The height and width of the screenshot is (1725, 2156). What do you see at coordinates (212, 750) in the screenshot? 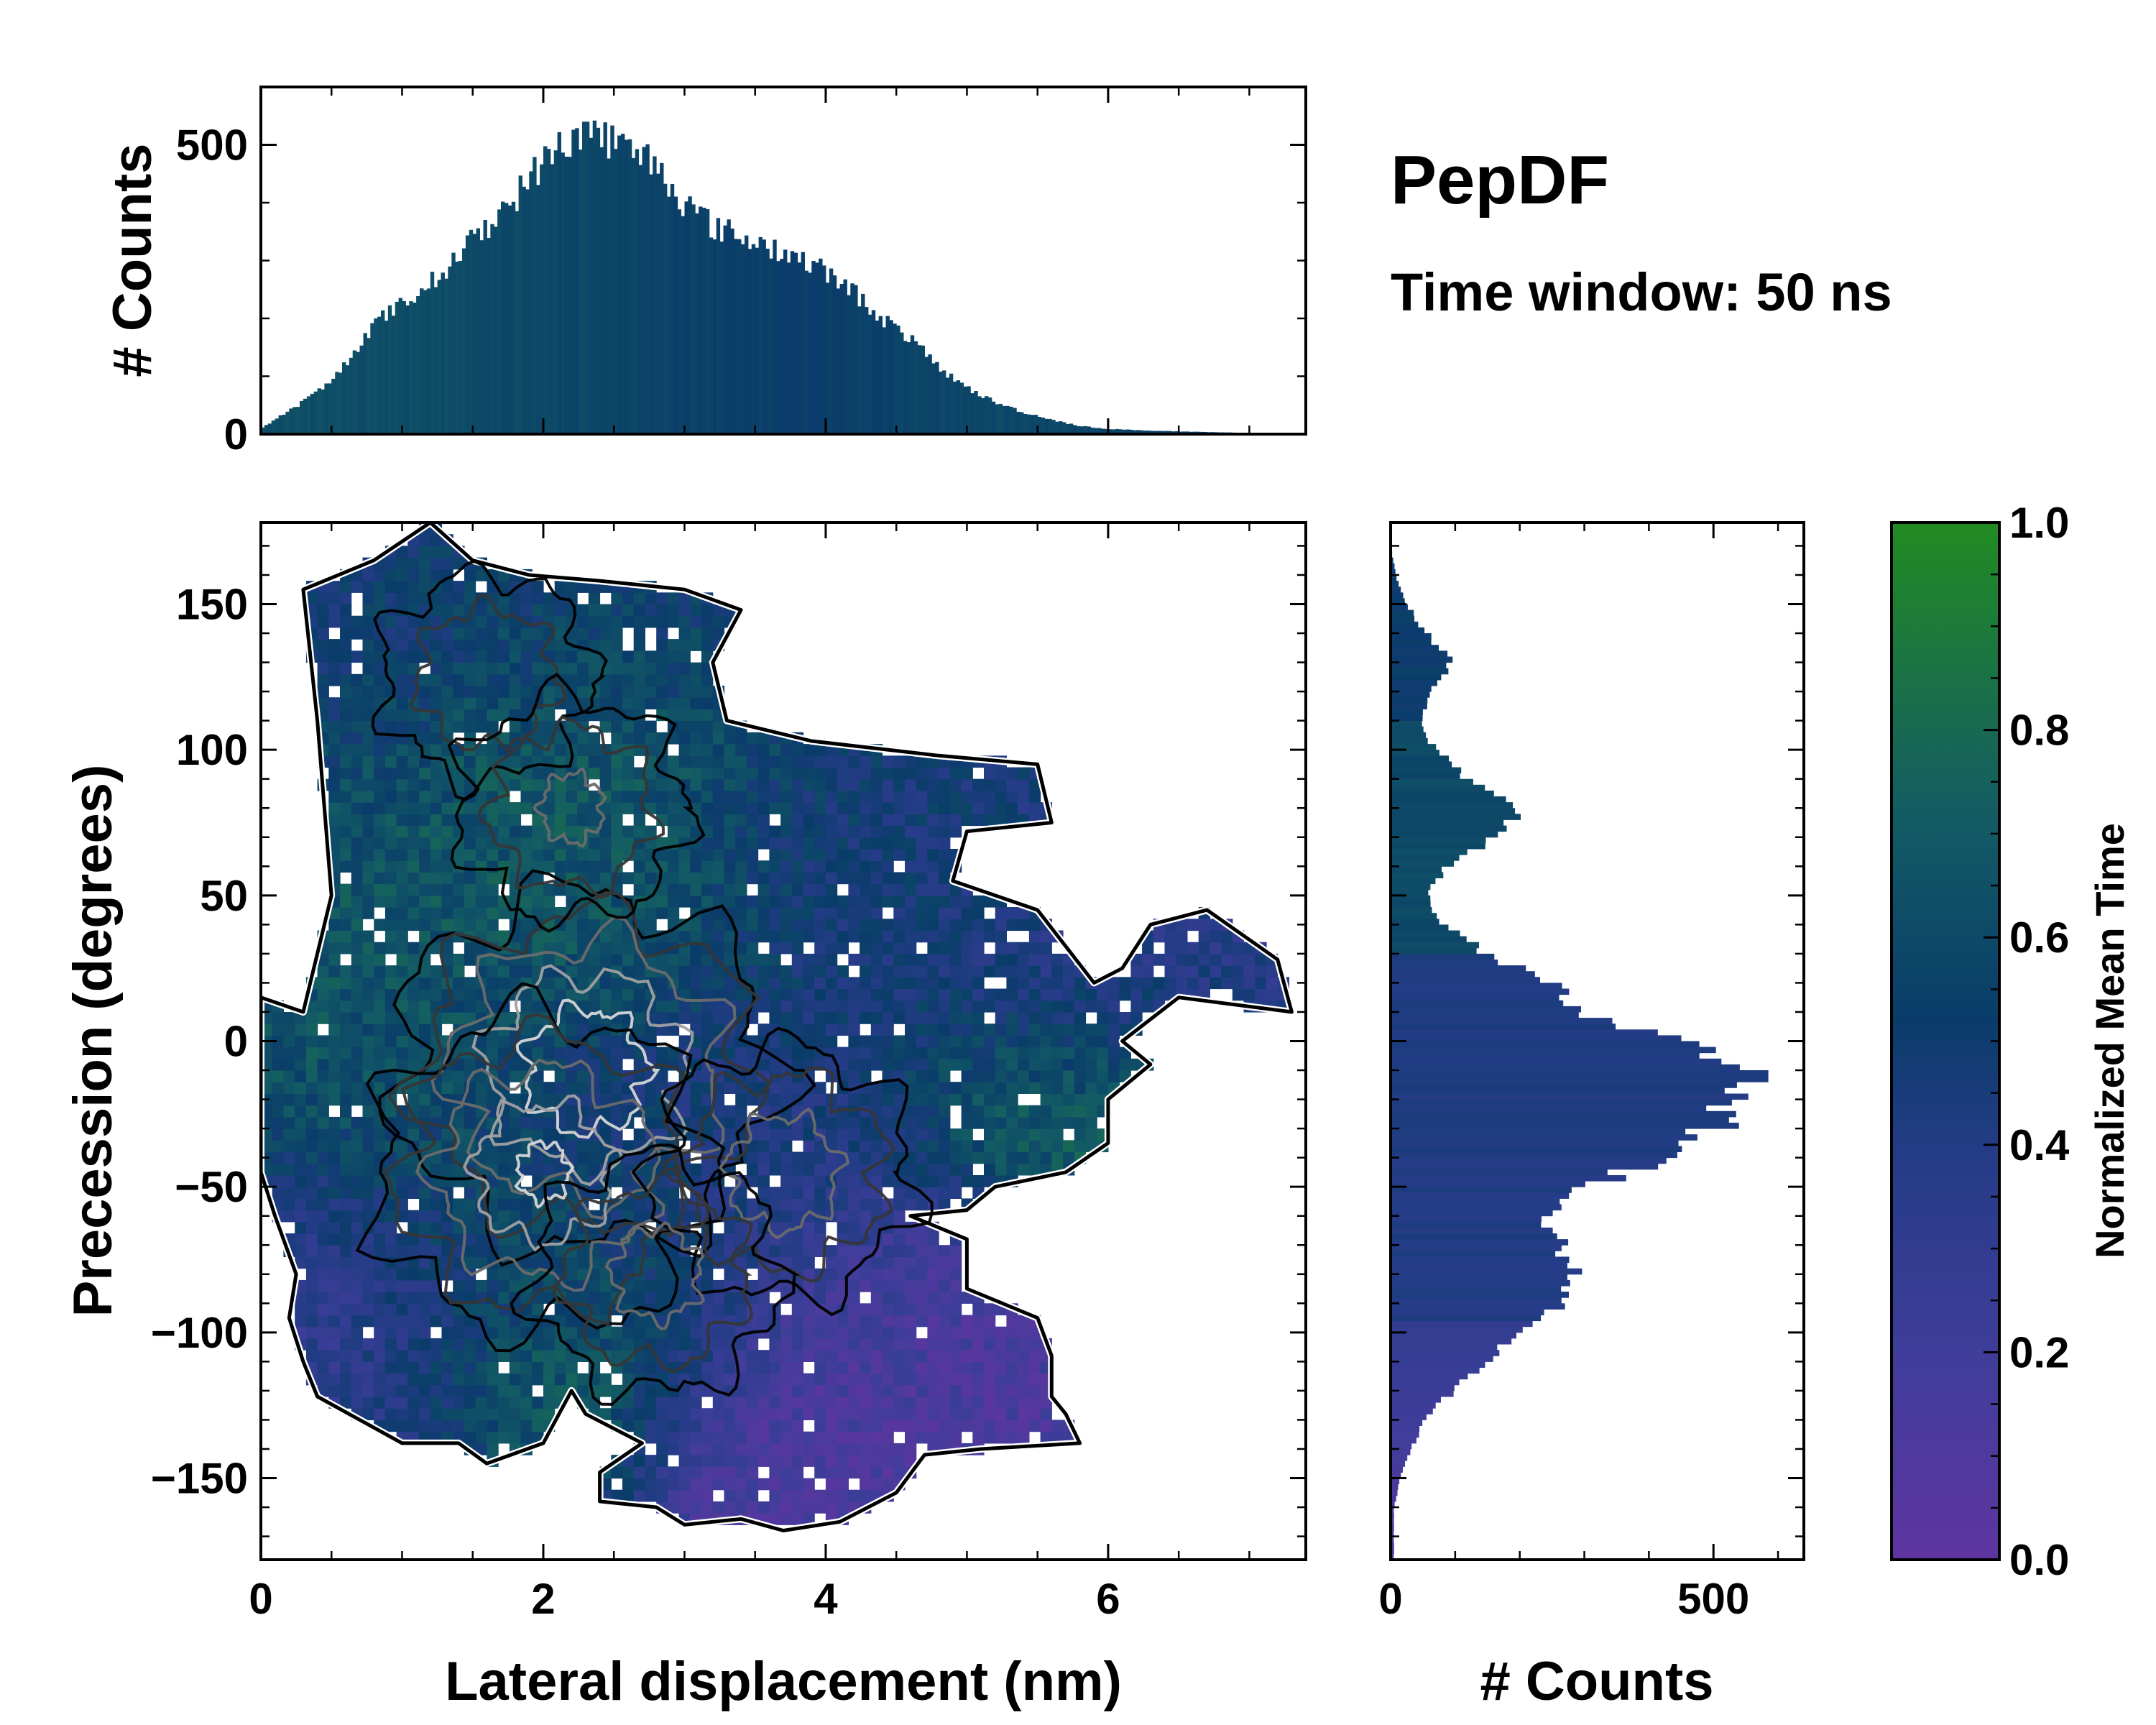
I see `y-tick-label: 100` at bounding box center [212, 750].